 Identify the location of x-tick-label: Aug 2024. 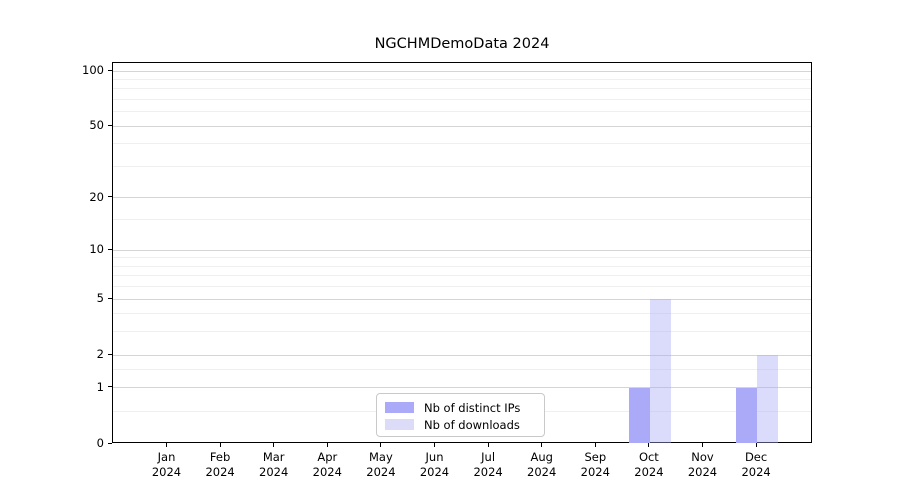
(542, 464).